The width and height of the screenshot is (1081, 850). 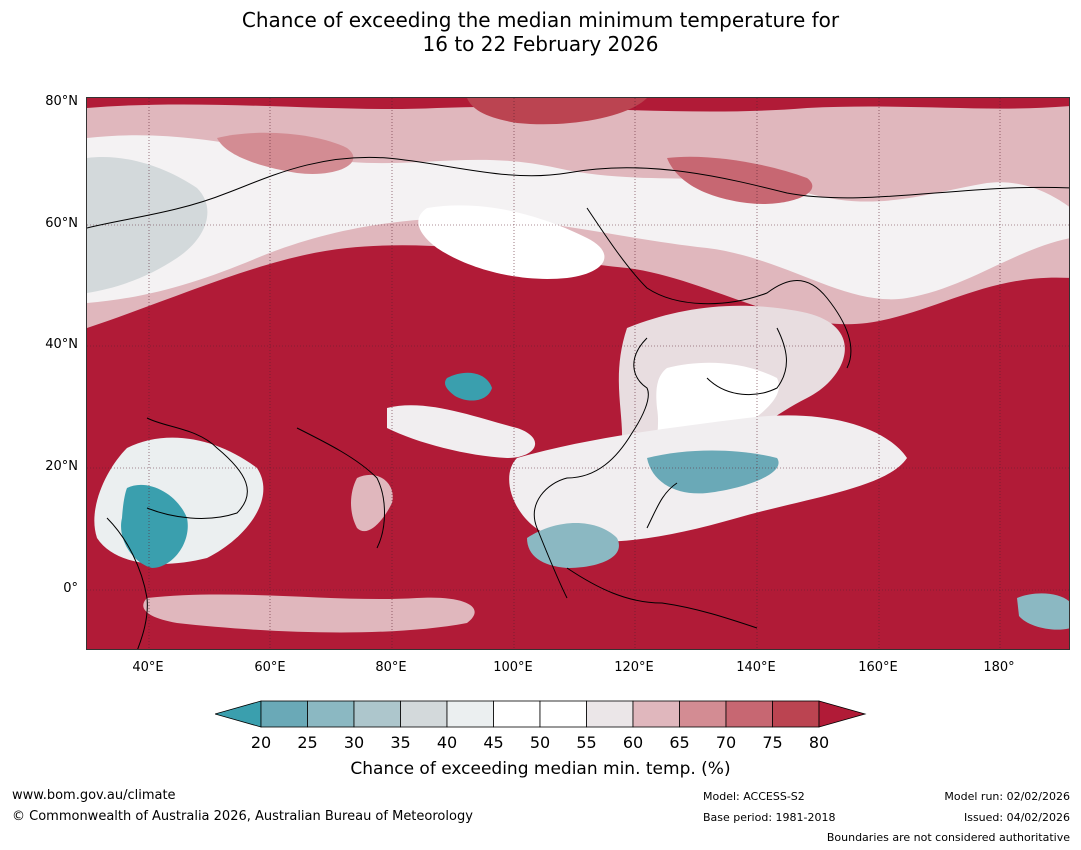 I want to click on footer-model-run: Model run: 02/02/2026, so click(x=1007, y=796).